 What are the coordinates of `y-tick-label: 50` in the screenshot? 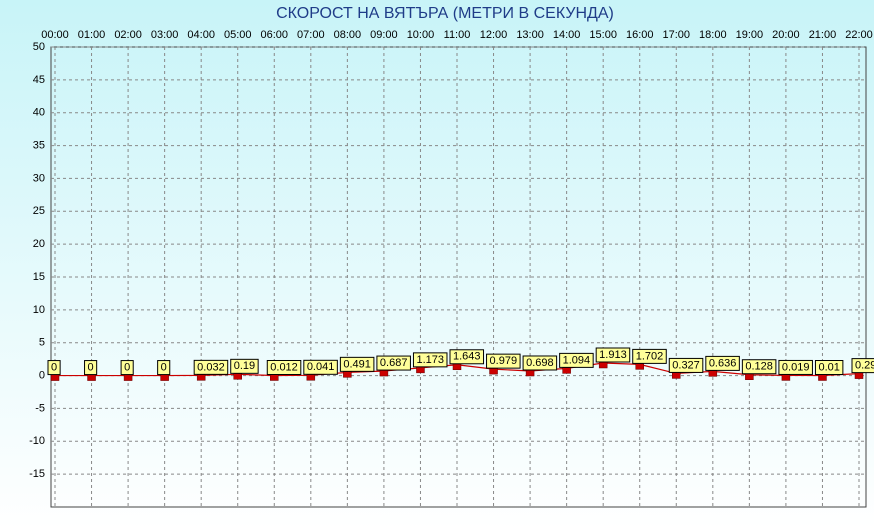 It's located at (39, 47).